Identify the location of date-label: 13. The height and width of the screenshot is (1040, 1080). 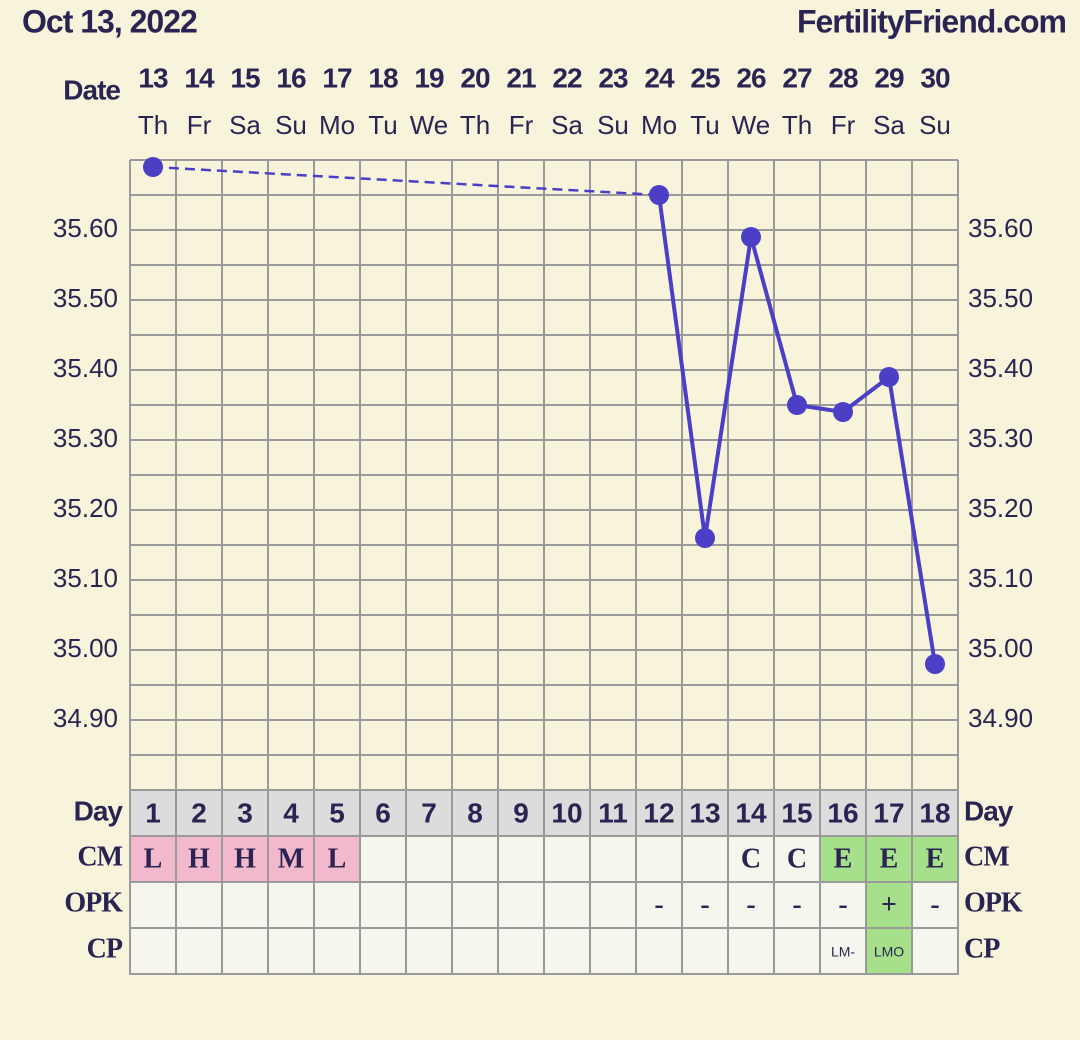
(153, 77).